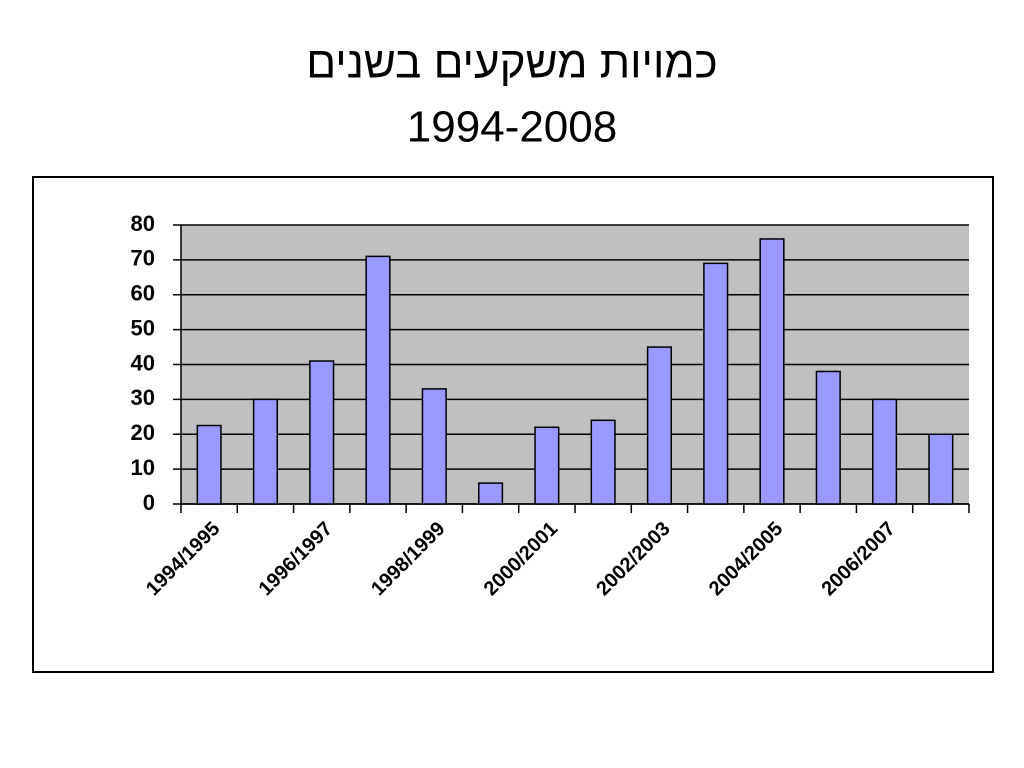 This screenshot has height=768, width=1024. What do you see at coordinates (143, 327) in the screenshot?
I see `y-tick-label: 50` at bounding box center [143, 327].